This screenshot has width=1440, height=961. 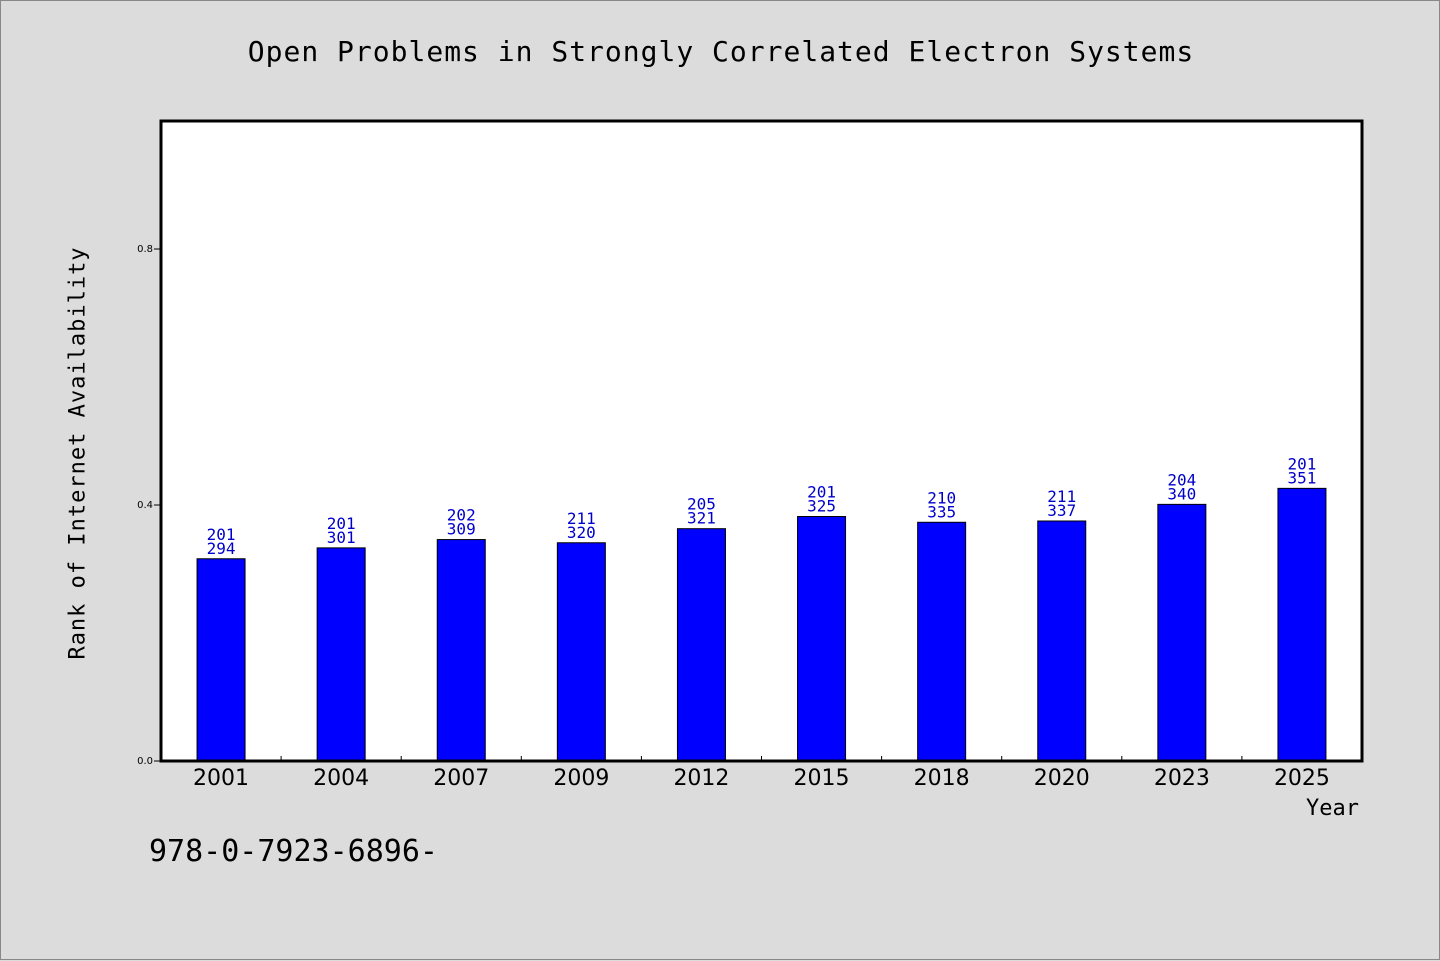 What do you see at coordinates (581, 532) in the screenshot?
I see `bar-label-bottom-2009: 320` at bounding box center [581, 532].